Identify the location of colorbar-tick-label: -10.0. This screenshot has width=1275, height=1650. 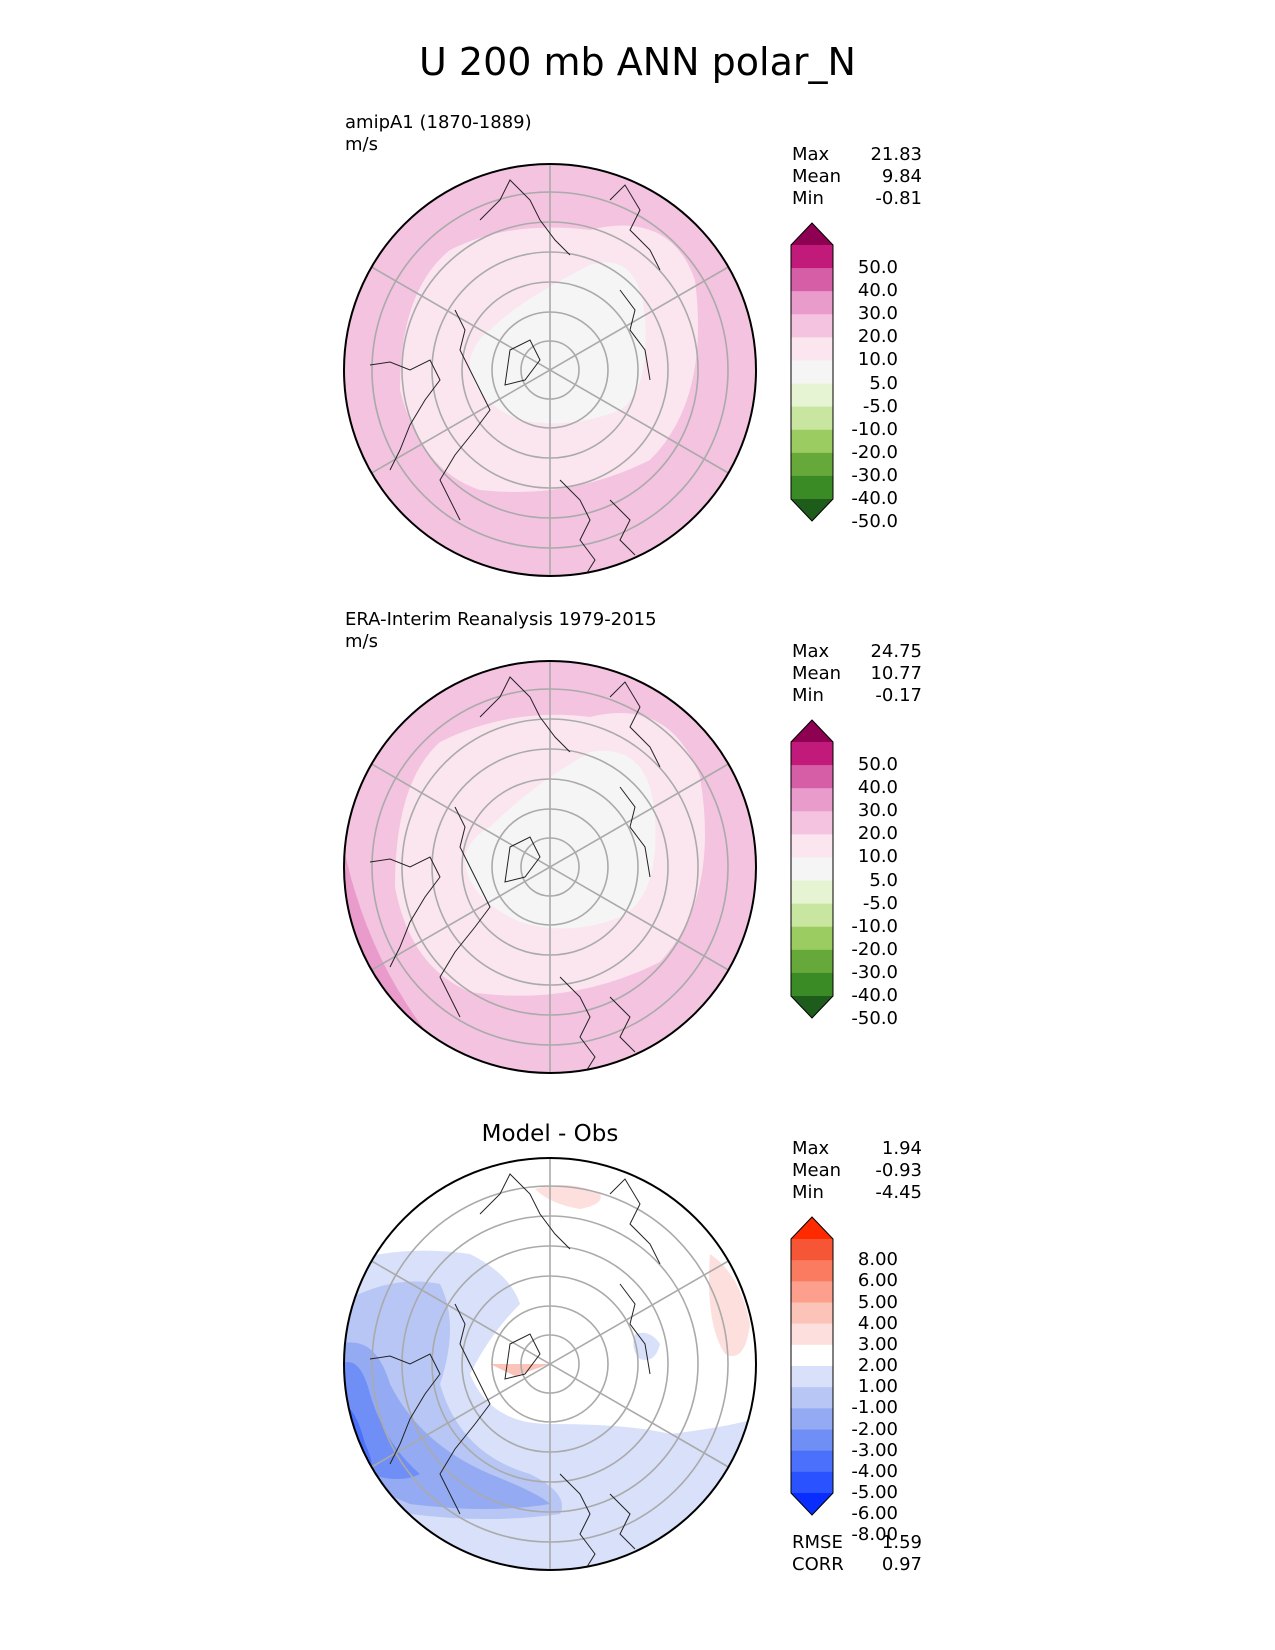
(874, 429).